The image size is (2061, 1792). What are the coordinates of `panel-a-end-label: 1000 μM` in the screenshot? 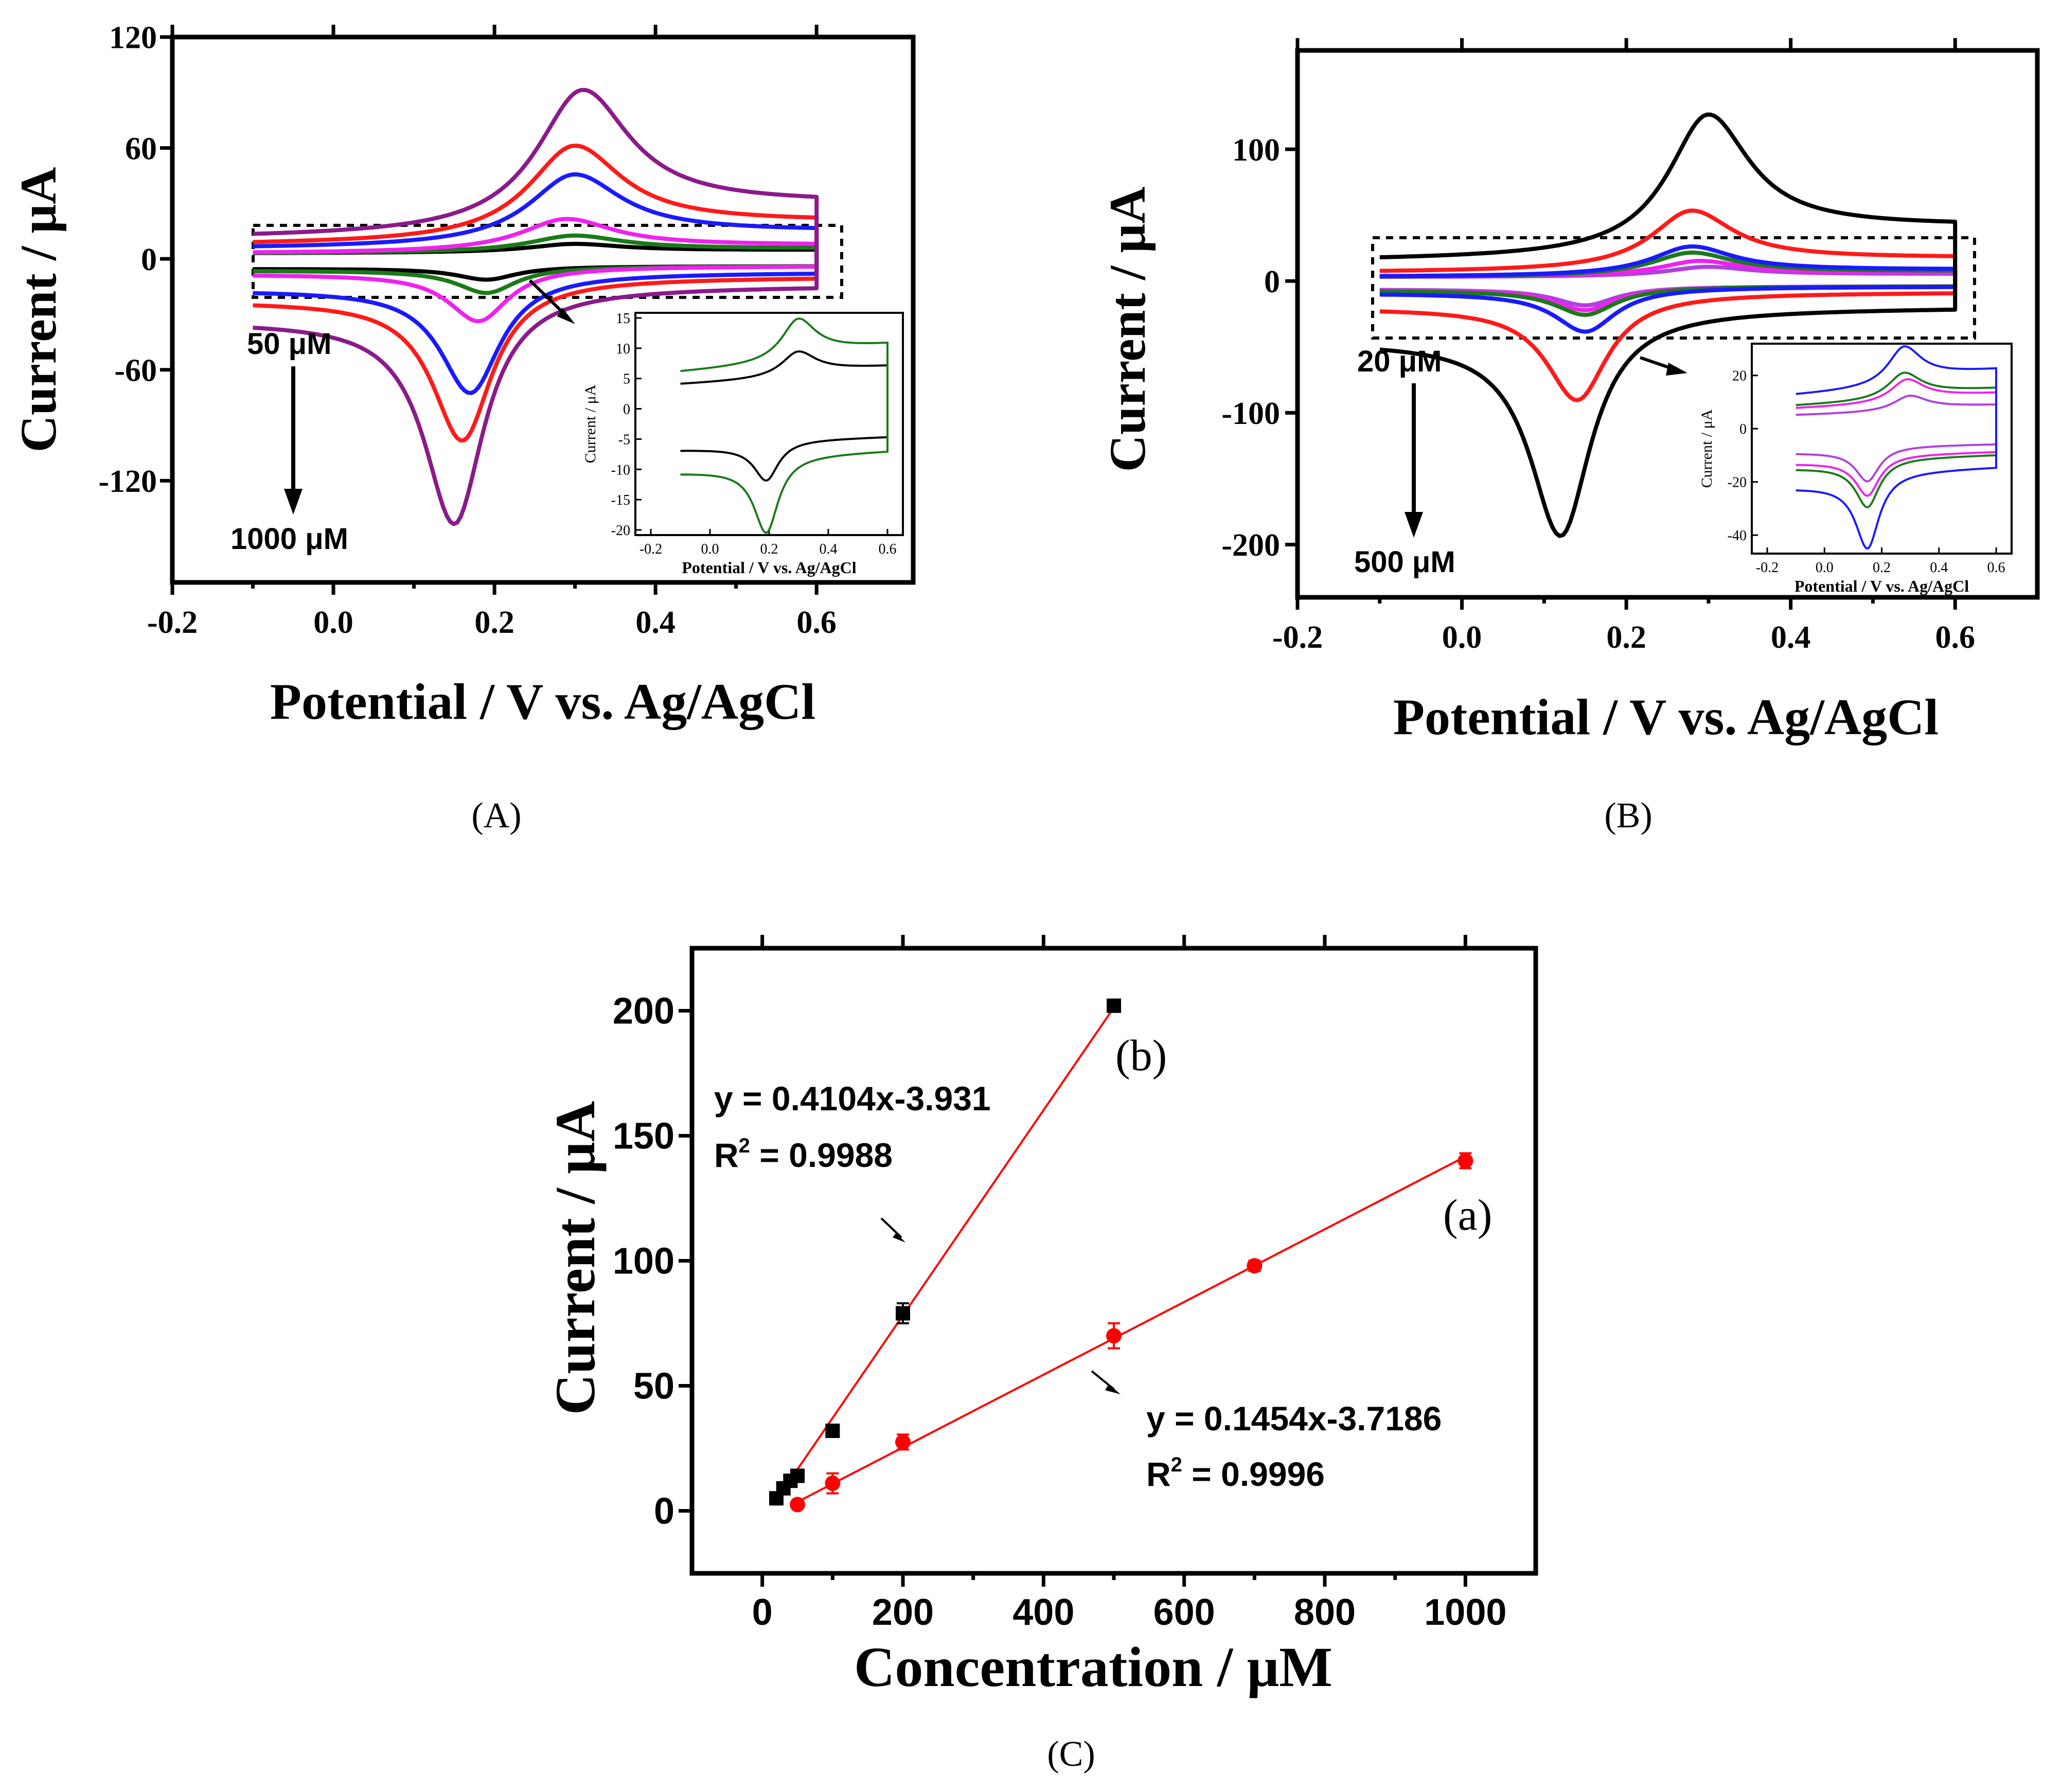 It's located at (289, 539).